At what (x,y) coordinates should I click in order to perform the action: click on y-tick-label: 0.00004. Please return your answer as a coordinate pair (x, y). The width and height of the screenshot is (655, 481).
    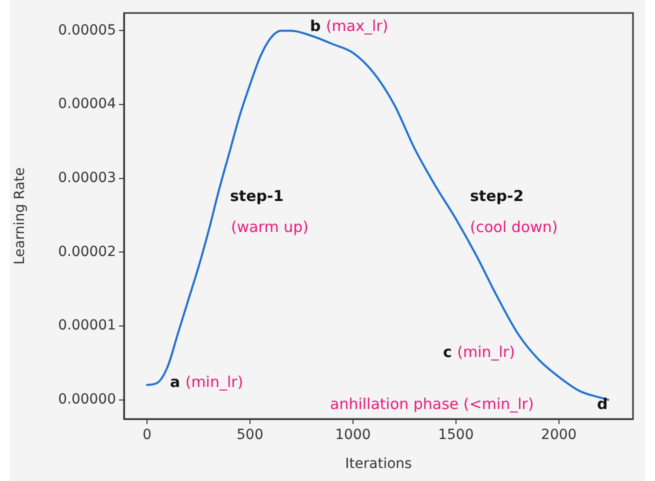
    Looking at the image, I should click on (87, 104).